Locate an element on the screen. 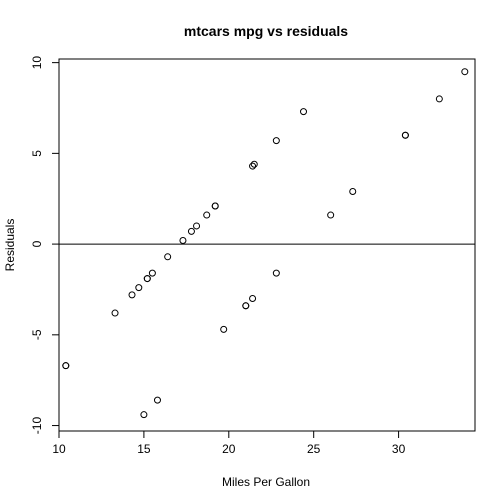  x-tick-label: 10 is located at coordinates (59, 449).